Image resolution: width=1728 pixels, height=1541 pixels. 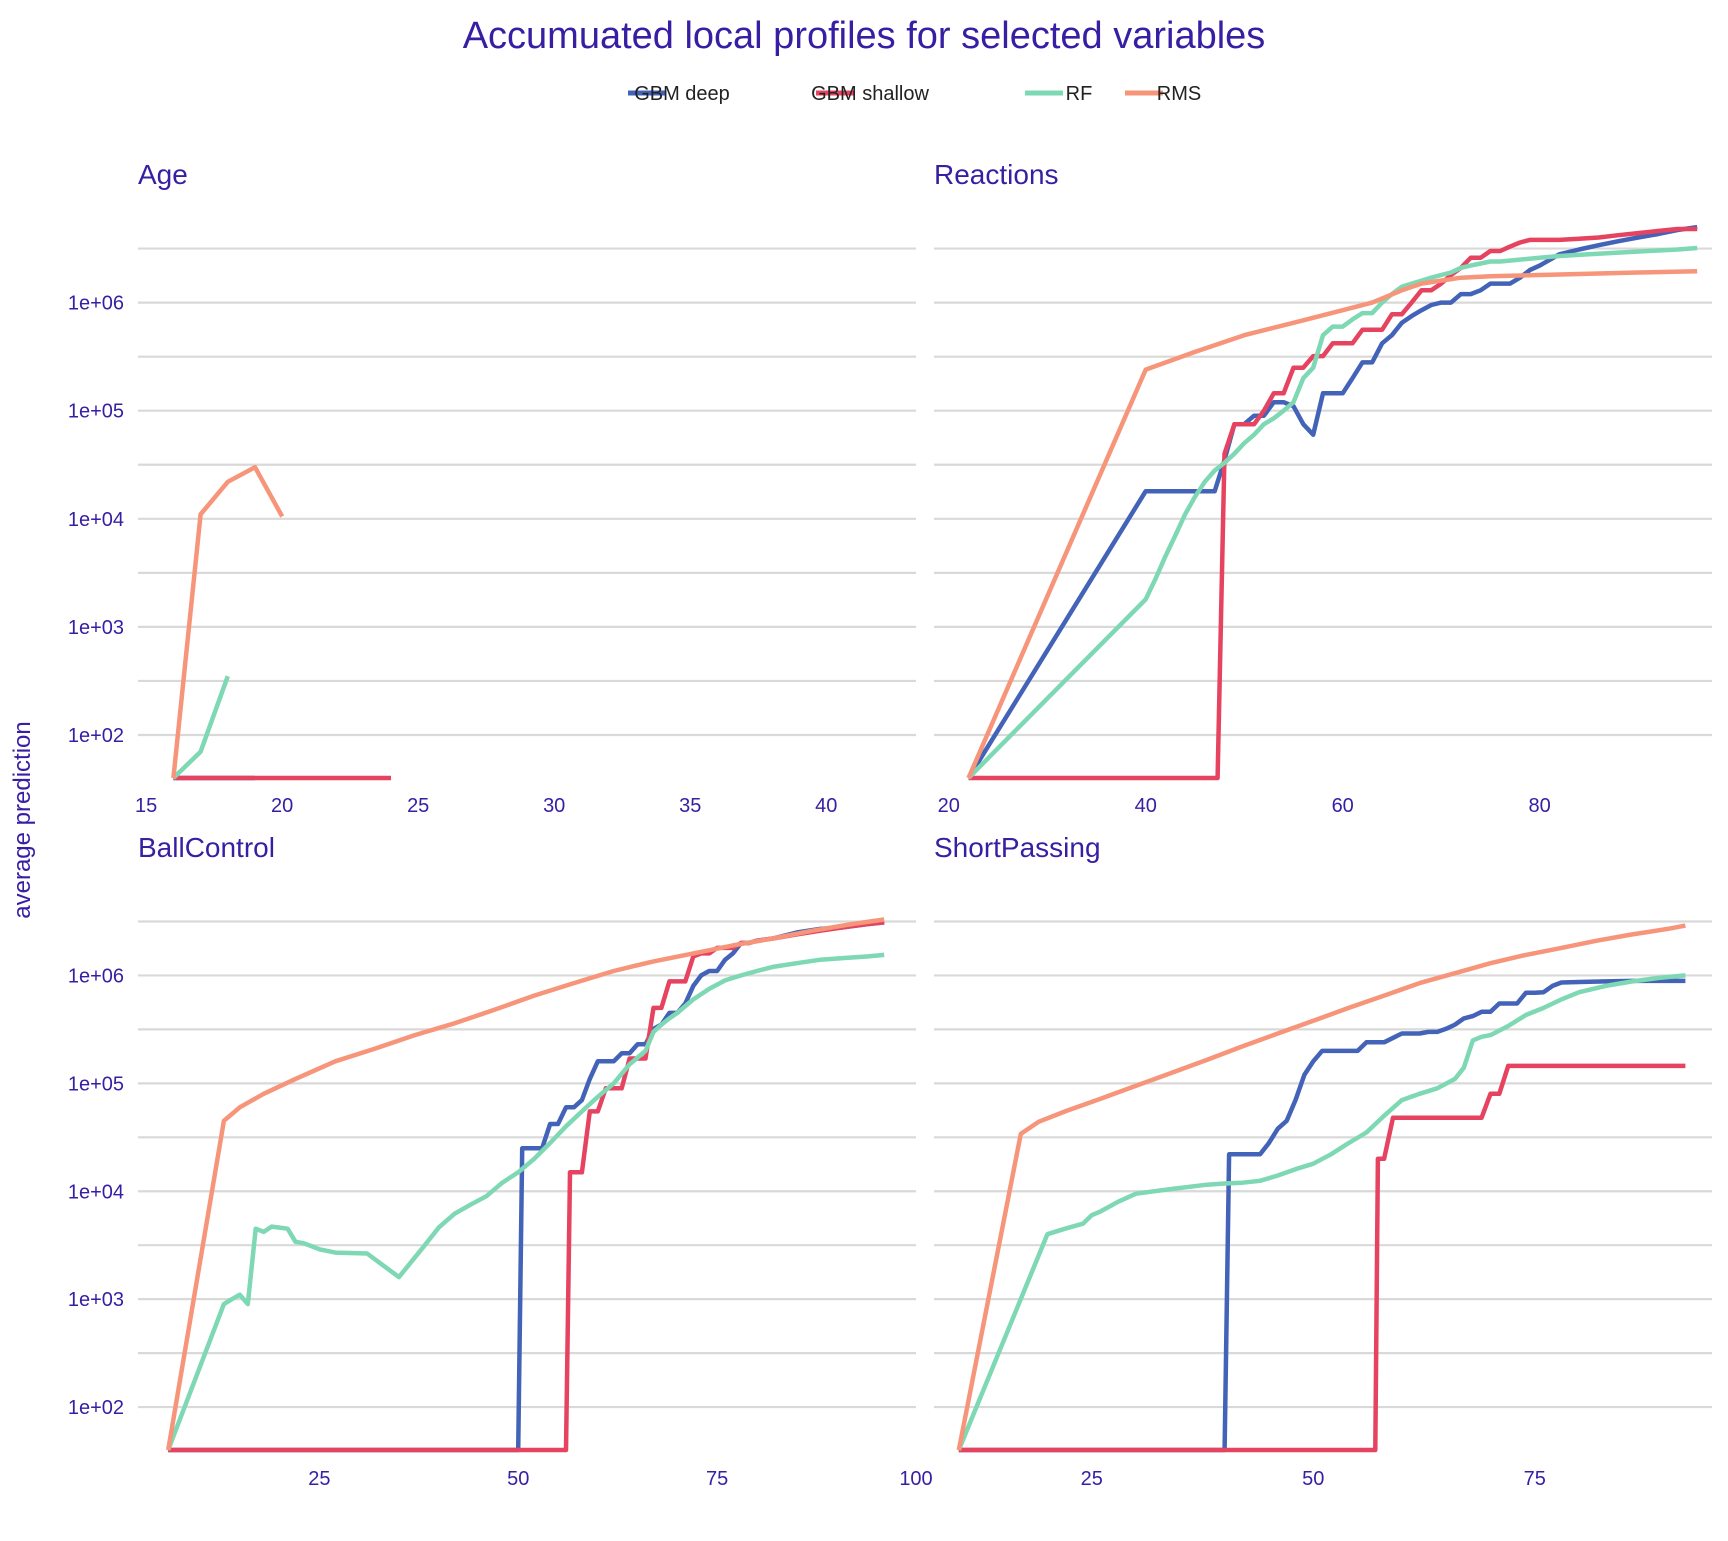 I want to click on x-tick-label: 35, so click(x=690, y=806).